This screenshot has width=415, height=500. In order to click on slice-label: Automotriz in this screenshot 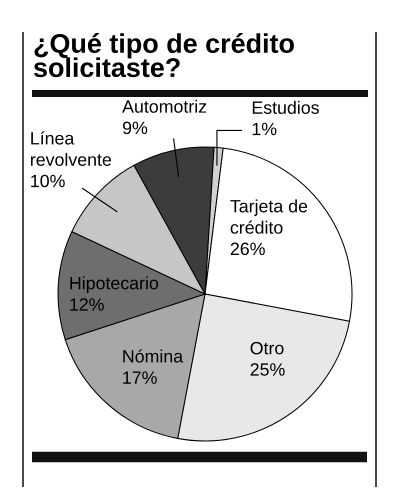, I will do `click(164, 106)`.